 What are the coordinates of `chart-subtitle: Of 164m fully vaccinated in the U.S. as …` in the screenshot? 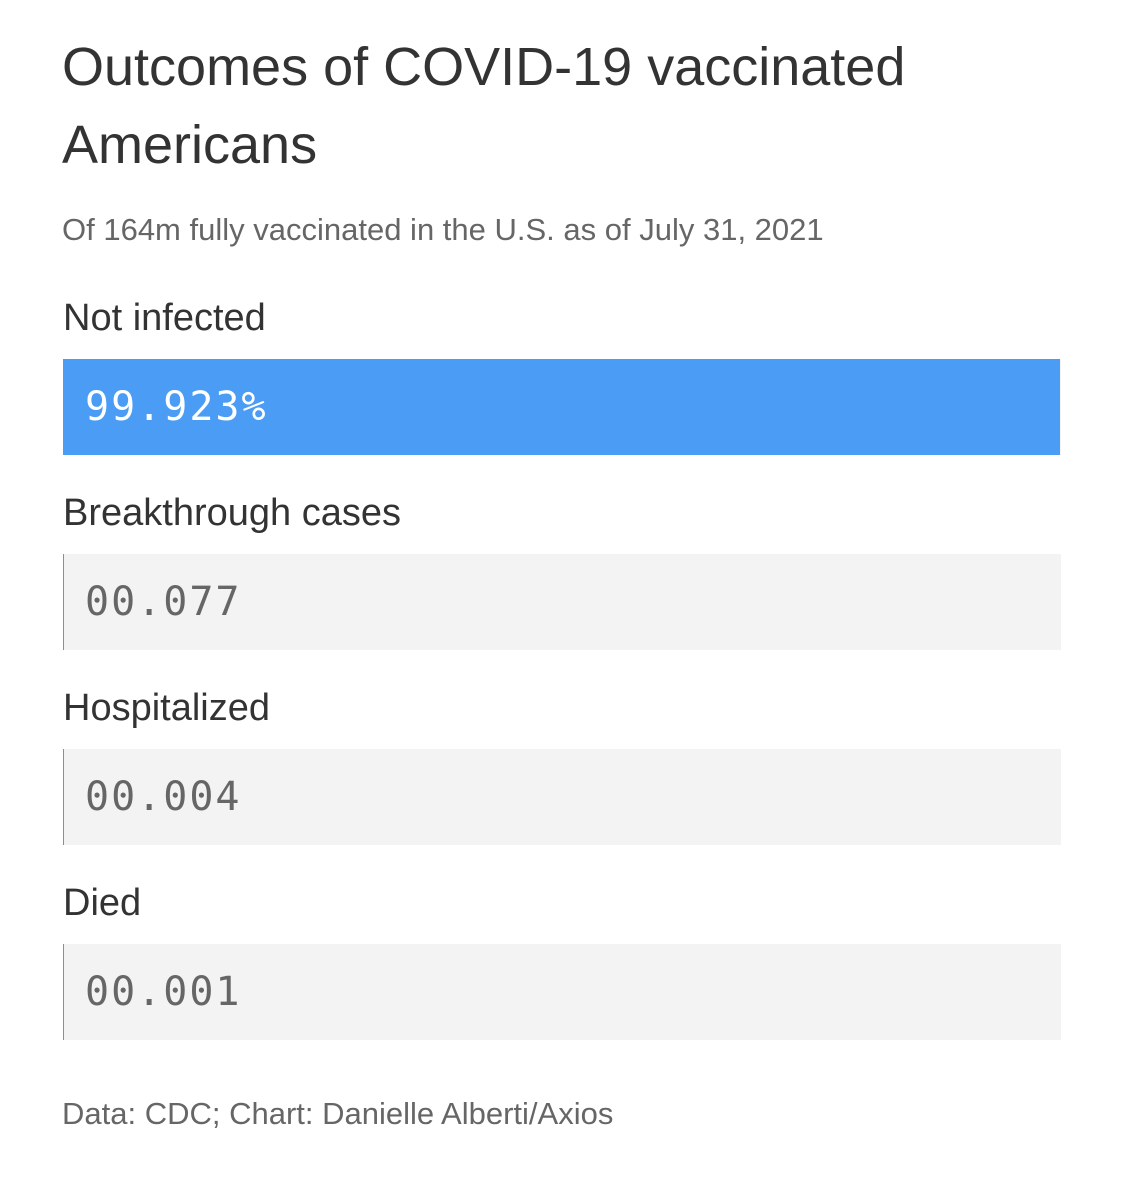 It's located at (443, 229).